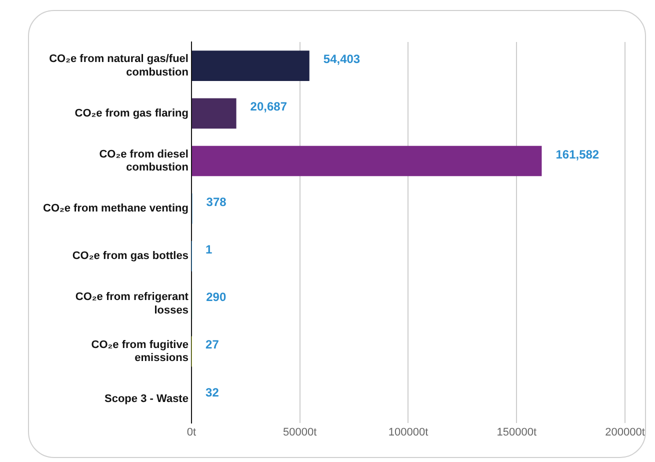  What do you see at coordinates (208, 249) in the screenshot?
I see `data-label: 1` at bounding box center [208, 249].